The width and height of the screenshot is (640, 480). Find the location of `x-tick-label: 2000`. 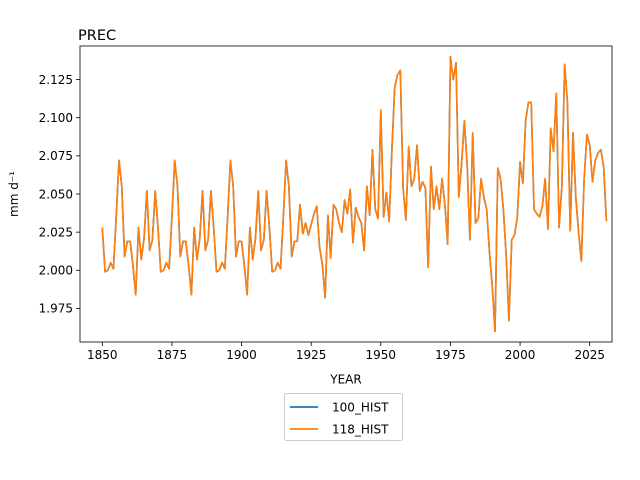

x-tick-label: 2000 is located at coordinates (520, 355).